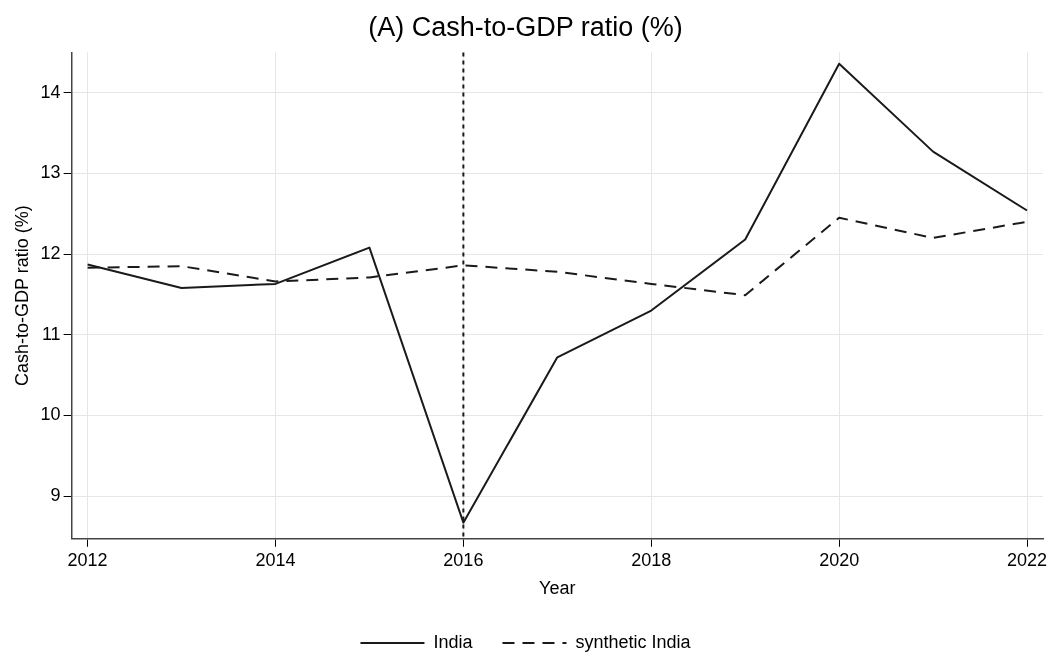  What do you see at coordinates (633, 641) in the screenshot?
I see `legend-label: synthetic India` at bounding box center [633, 641].